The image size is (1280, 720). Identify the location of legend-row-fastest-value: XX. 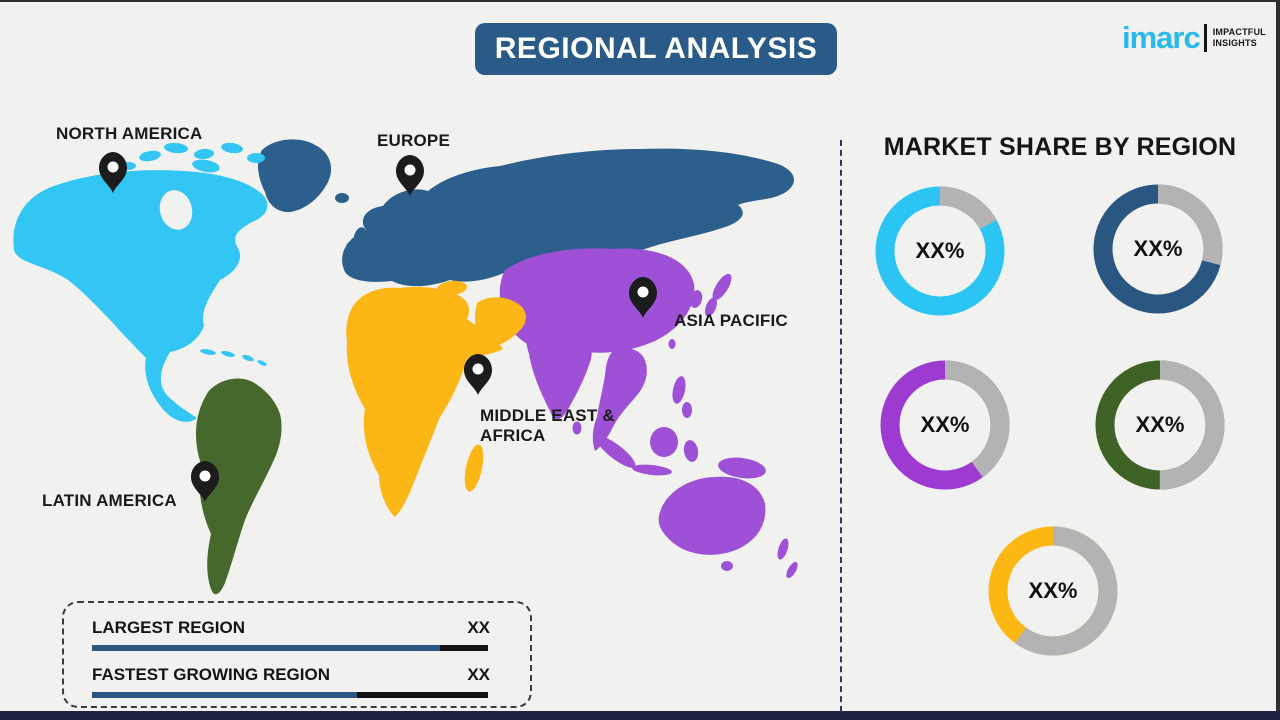
(478, 674).